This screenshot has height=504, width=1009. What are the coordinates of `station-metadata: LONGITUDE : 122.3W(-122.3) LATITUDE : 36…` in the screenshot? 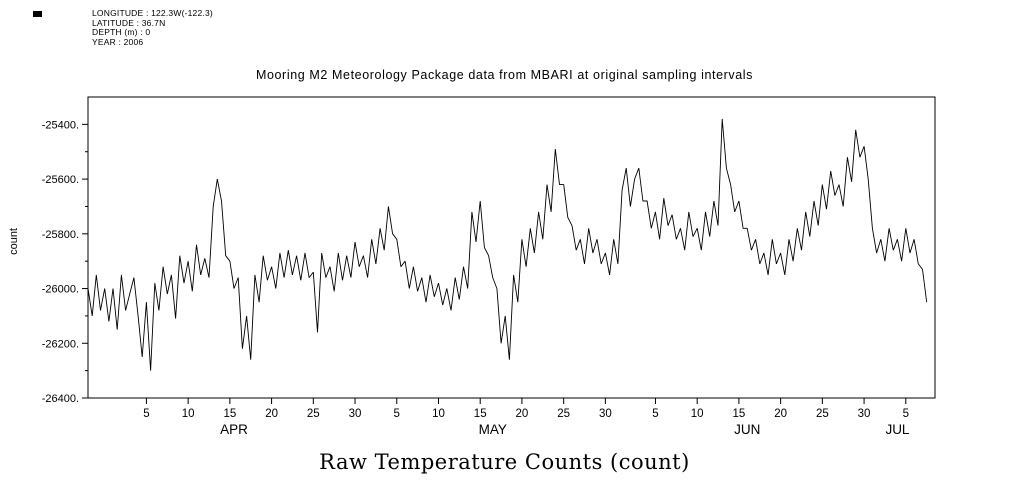 It's located at (152, 27).